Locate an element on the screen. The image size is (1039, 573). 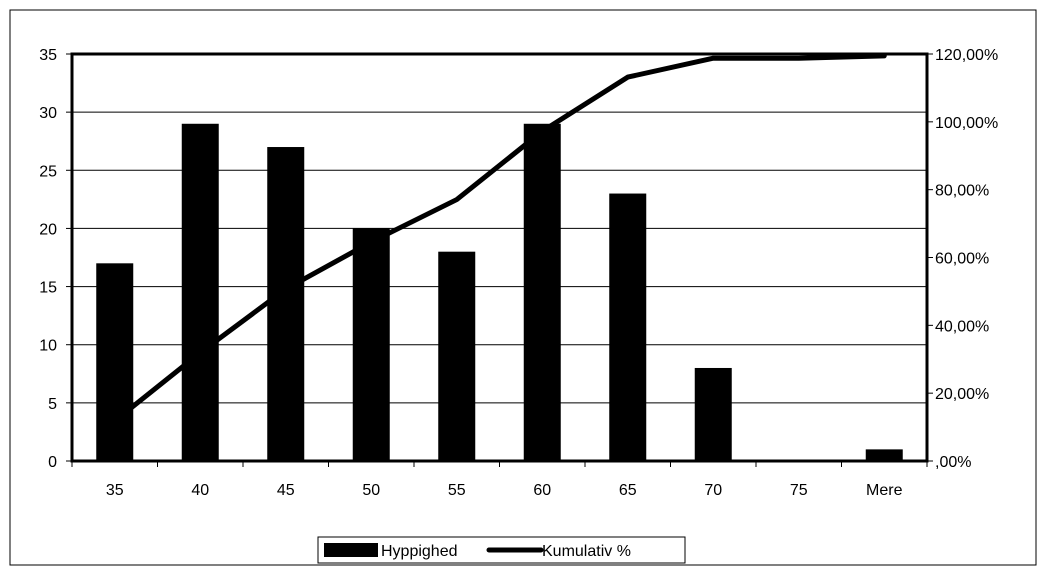
x-axis-tick-label: 35 is located at coordinates (115, 490).